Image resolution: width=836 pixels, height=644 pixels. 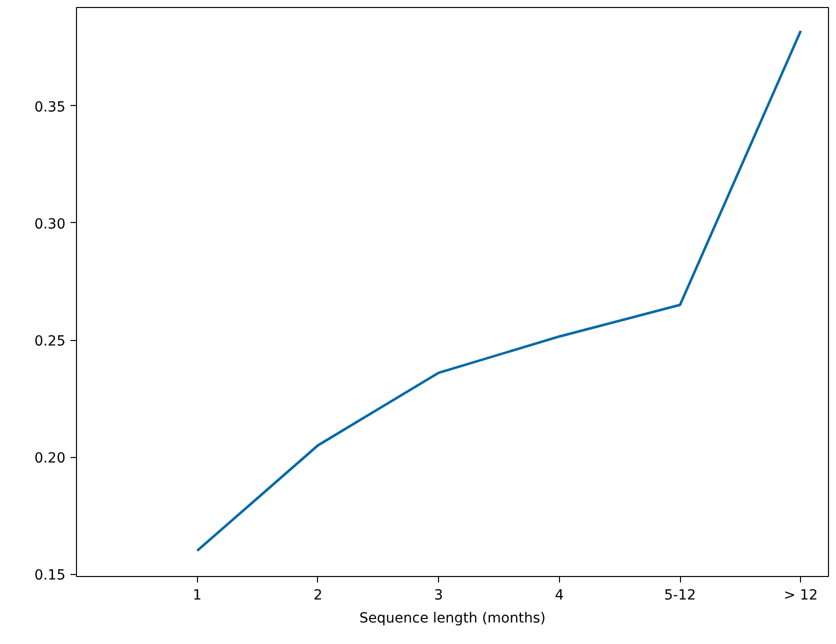 I want to click on x-tick-label: 4, so click(x=559, y=596).